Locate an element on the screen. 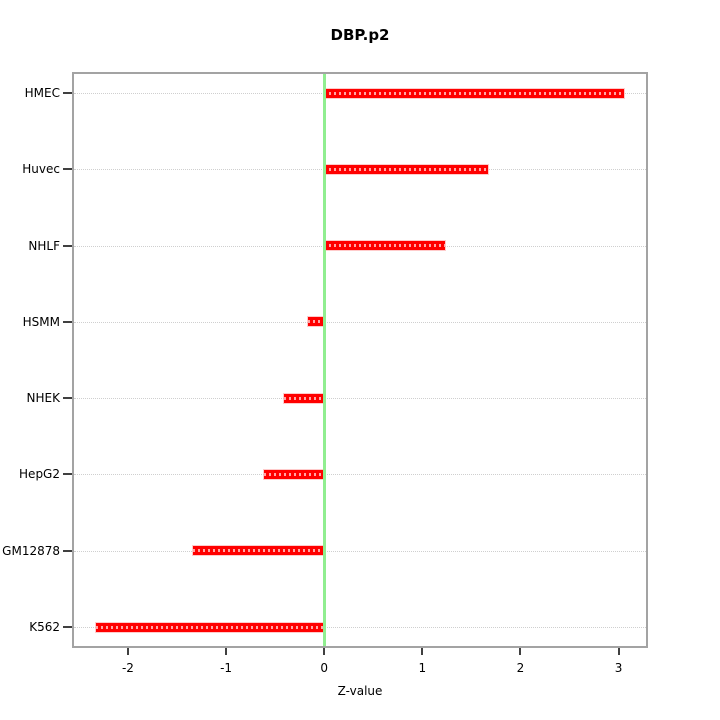 This screenshot has height=720, width=720. x-tick-label: 2 is located at coordinates (520, 668).